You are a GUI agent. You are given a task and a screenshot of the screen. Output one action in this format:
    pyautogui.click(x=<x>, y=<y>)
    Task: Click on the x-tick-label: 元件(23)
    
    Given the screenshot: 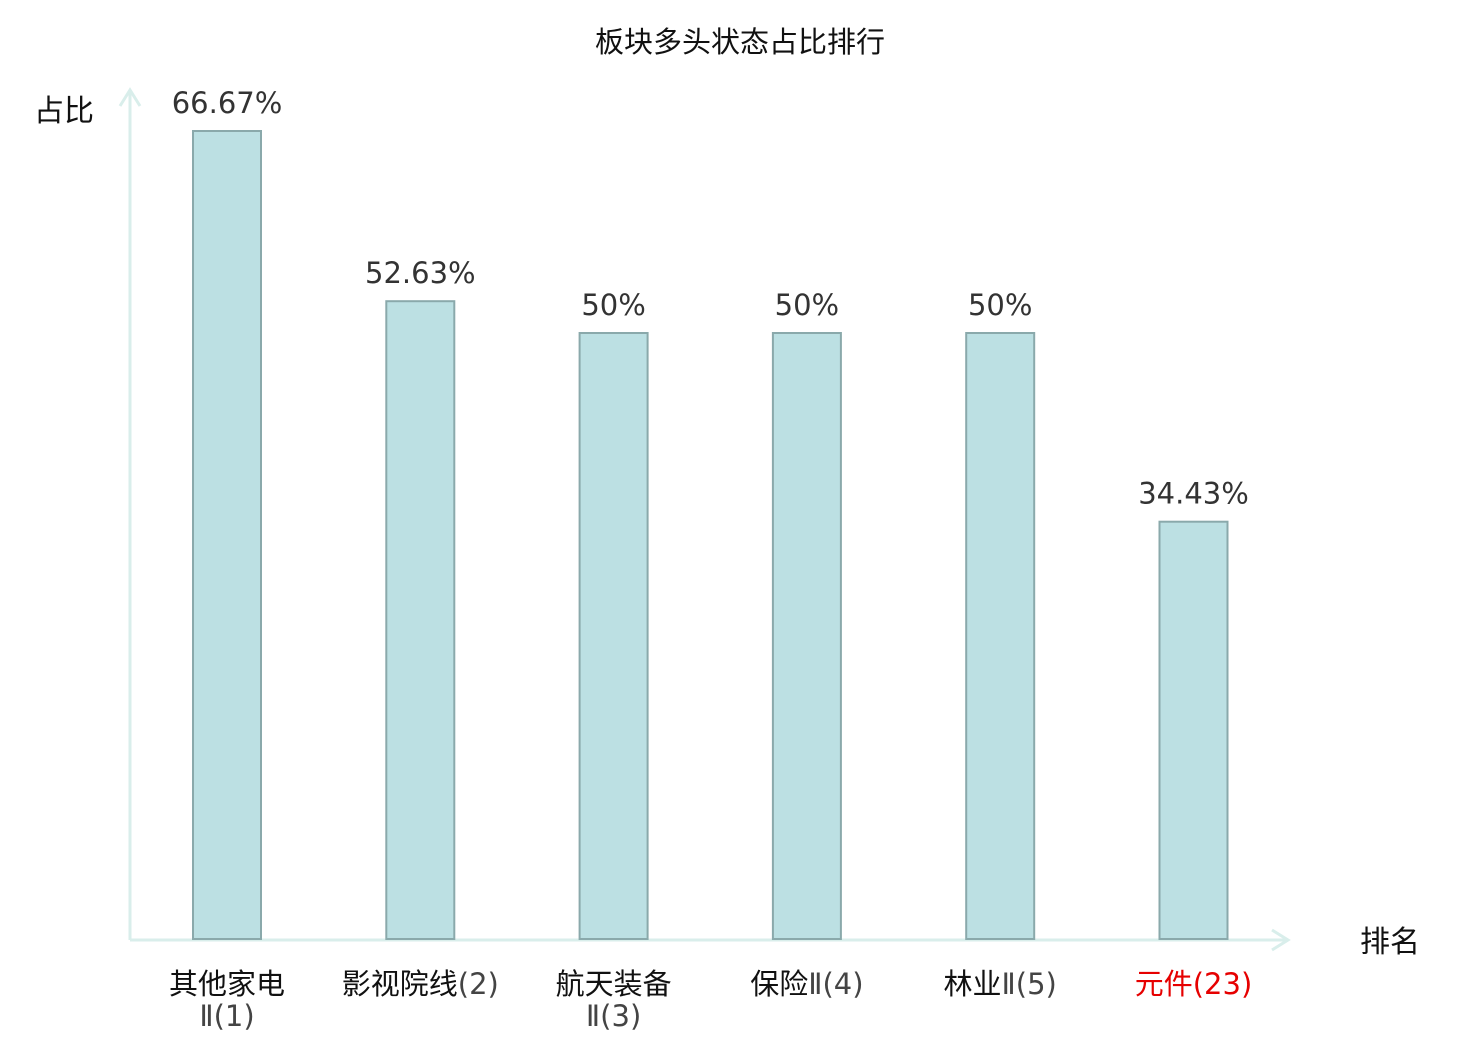 What is the action you would take?
    pyautogui.click(x=1194, y=984)
    